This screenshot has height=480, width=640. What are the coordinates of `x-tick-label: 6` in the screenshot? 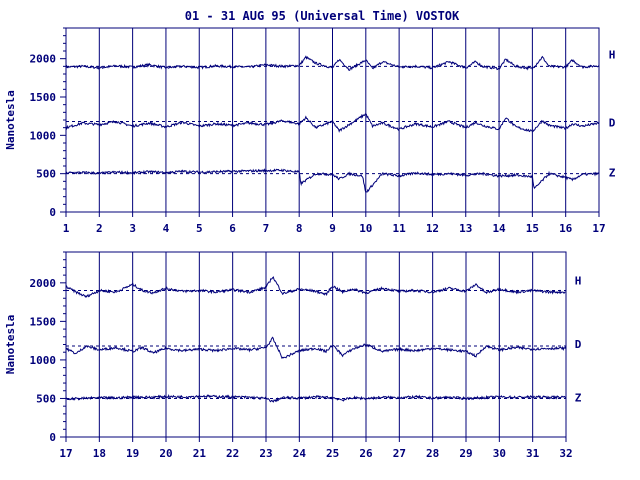 It's located at (232, 228).